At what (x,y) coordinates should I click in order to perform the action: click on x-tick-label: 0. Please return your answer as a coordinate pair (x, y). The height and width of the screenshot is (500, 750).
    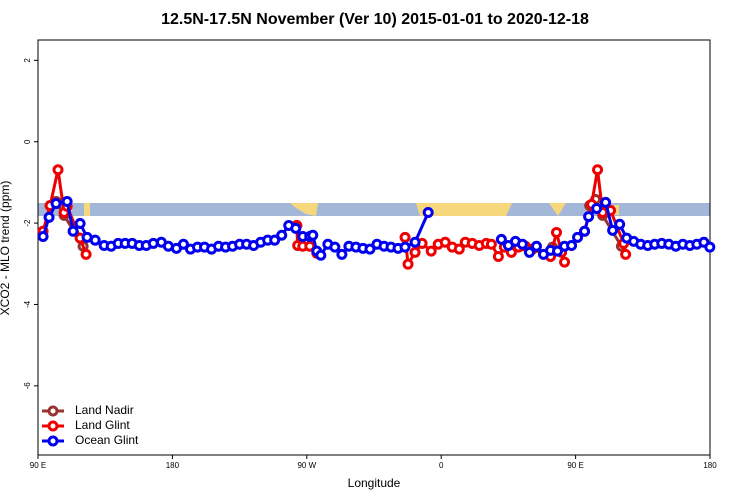
    Looking at the image, I should click on (441, 465).